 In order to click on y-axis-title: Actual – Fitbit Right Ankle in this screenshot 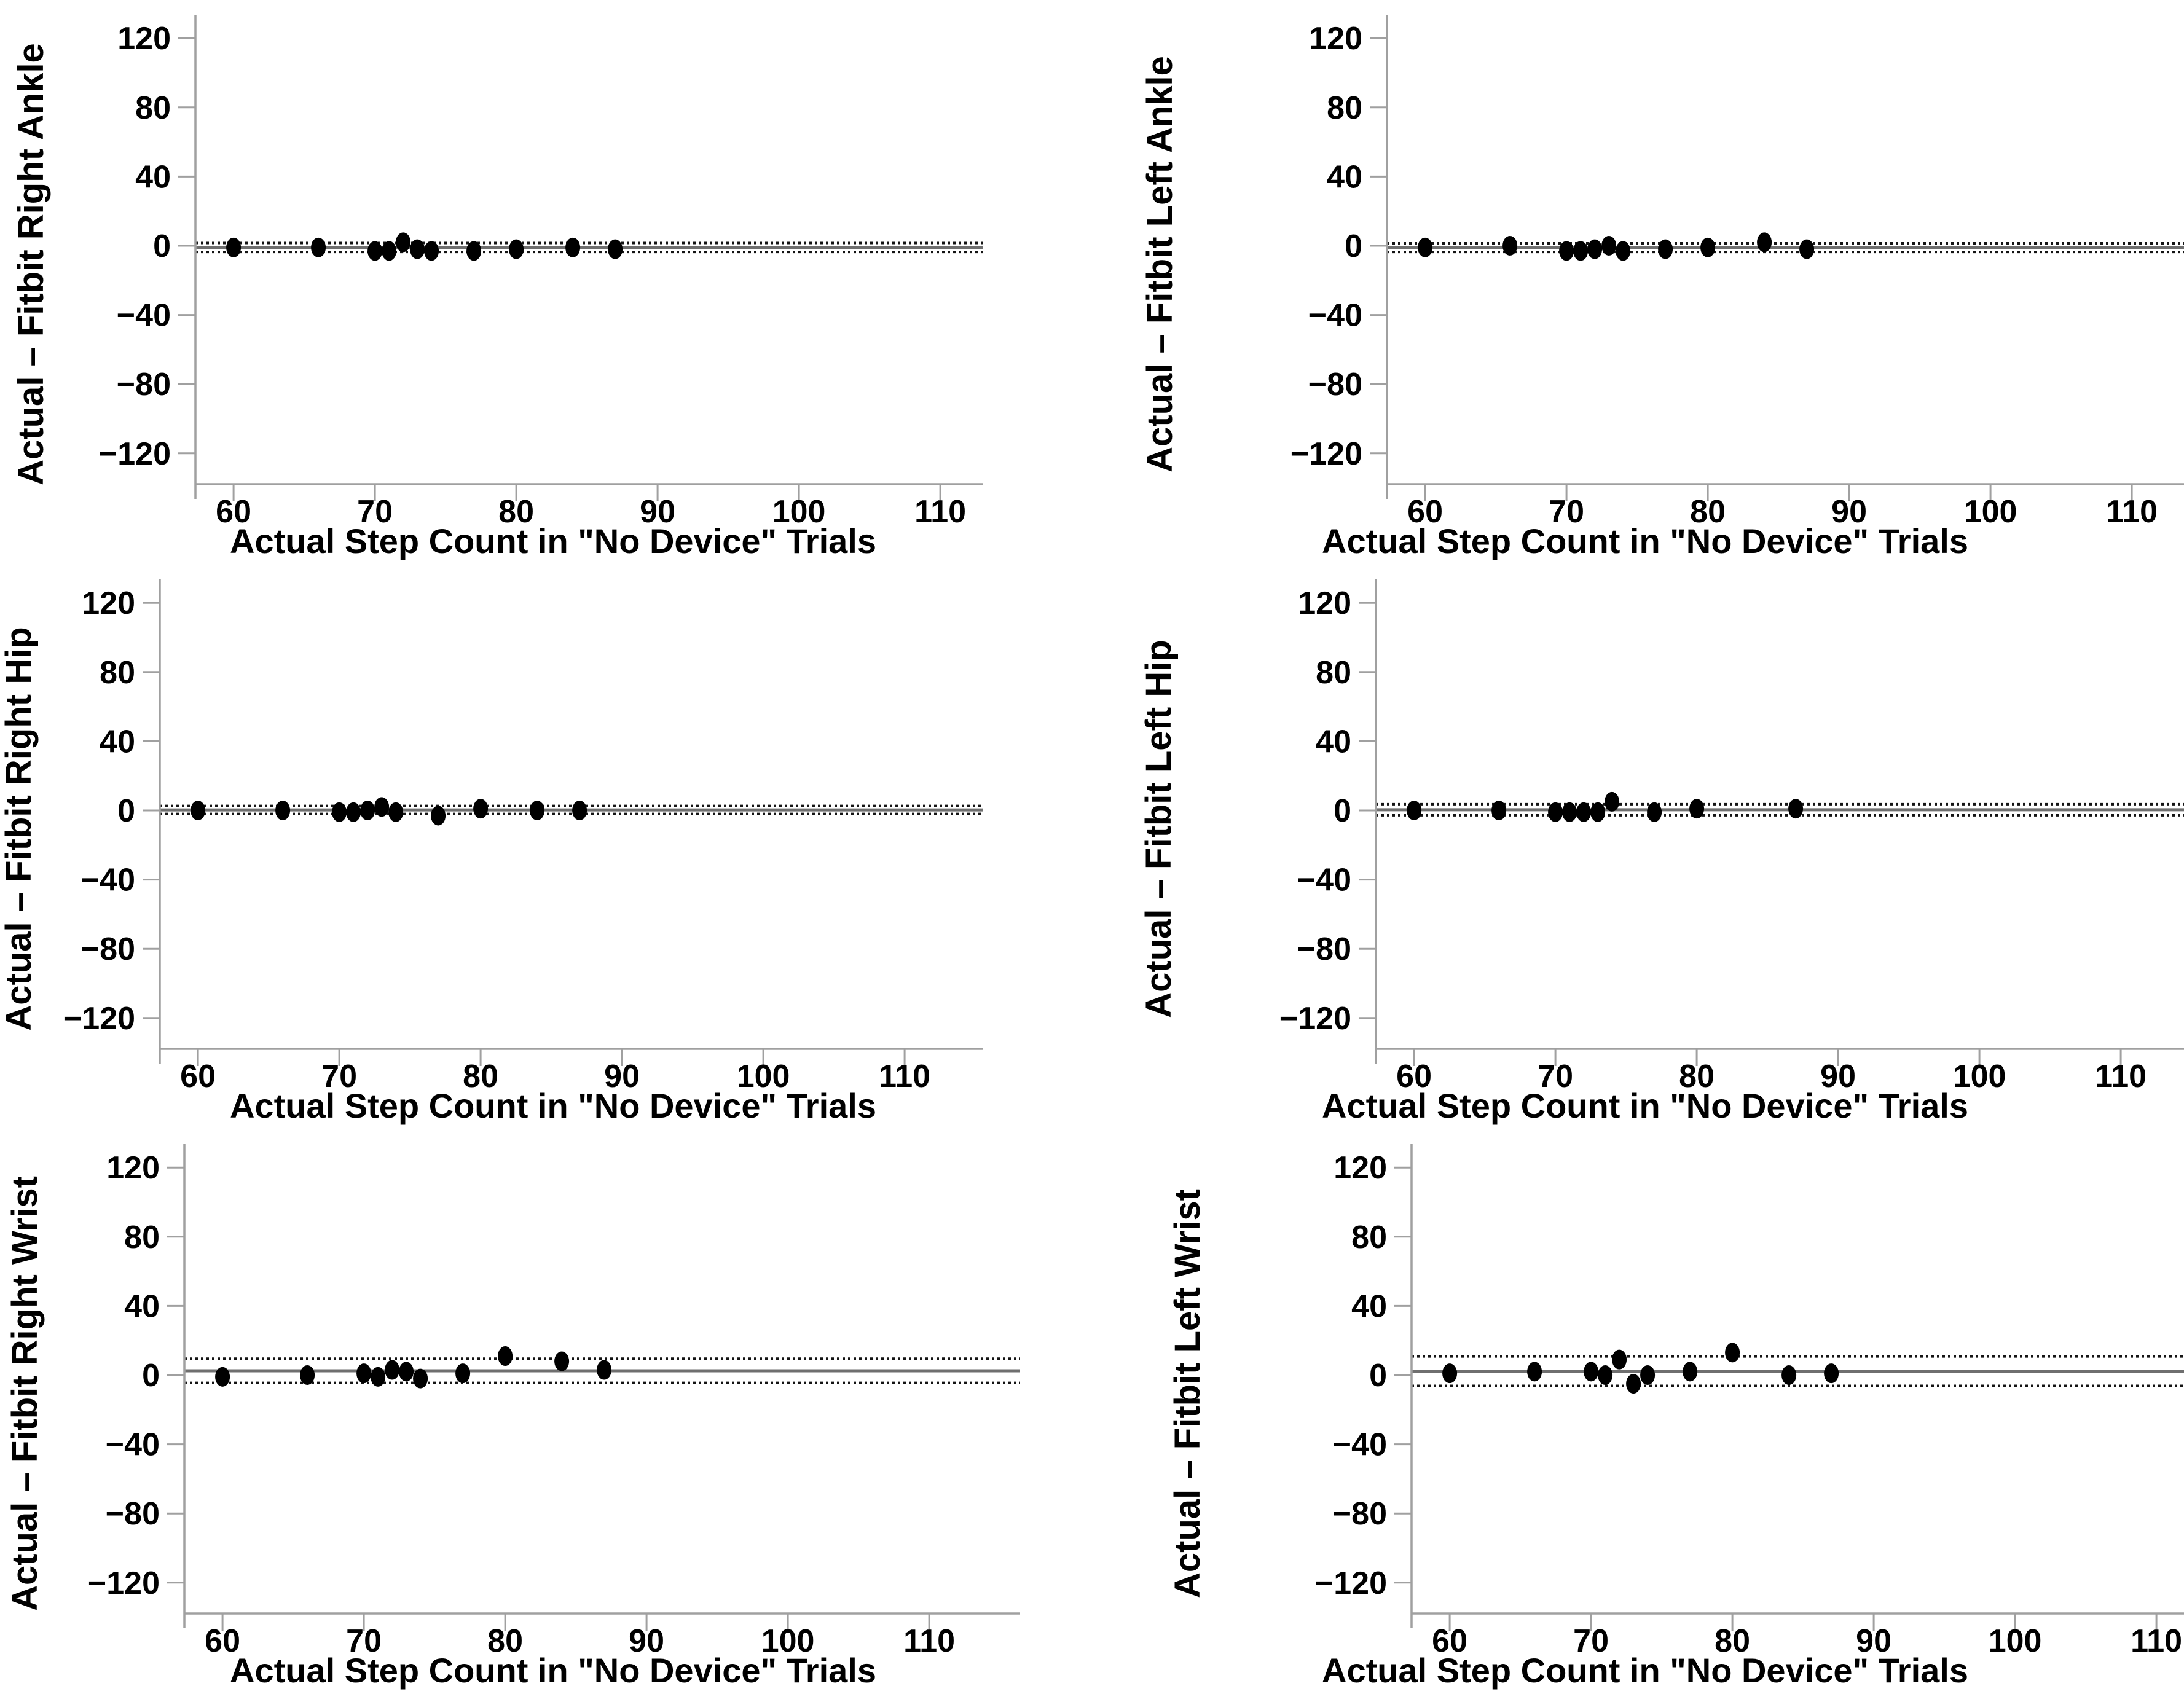, I will do `click(31, 264)`.